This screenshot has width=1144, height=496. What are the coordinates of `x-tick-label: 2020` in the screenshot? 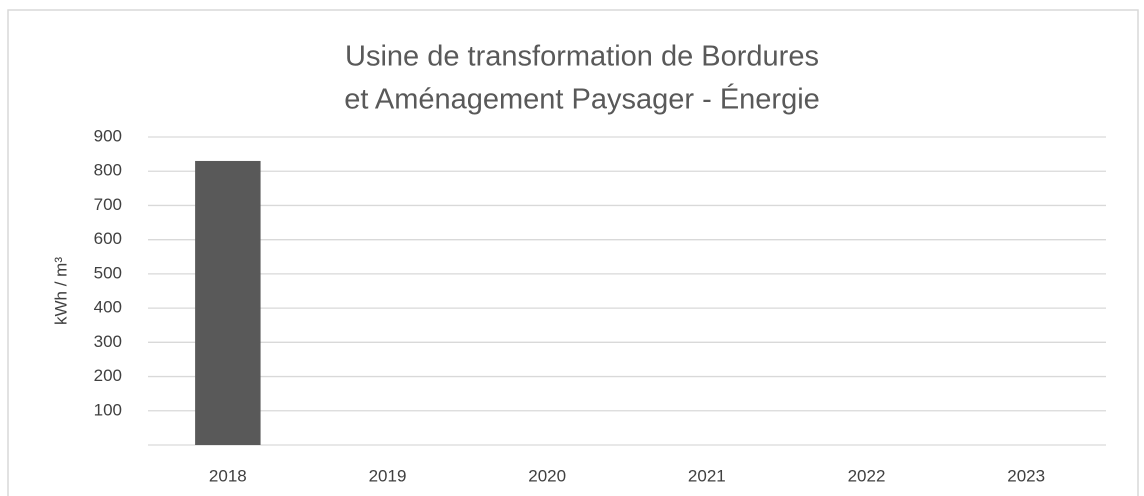 It's located at (547, 475).